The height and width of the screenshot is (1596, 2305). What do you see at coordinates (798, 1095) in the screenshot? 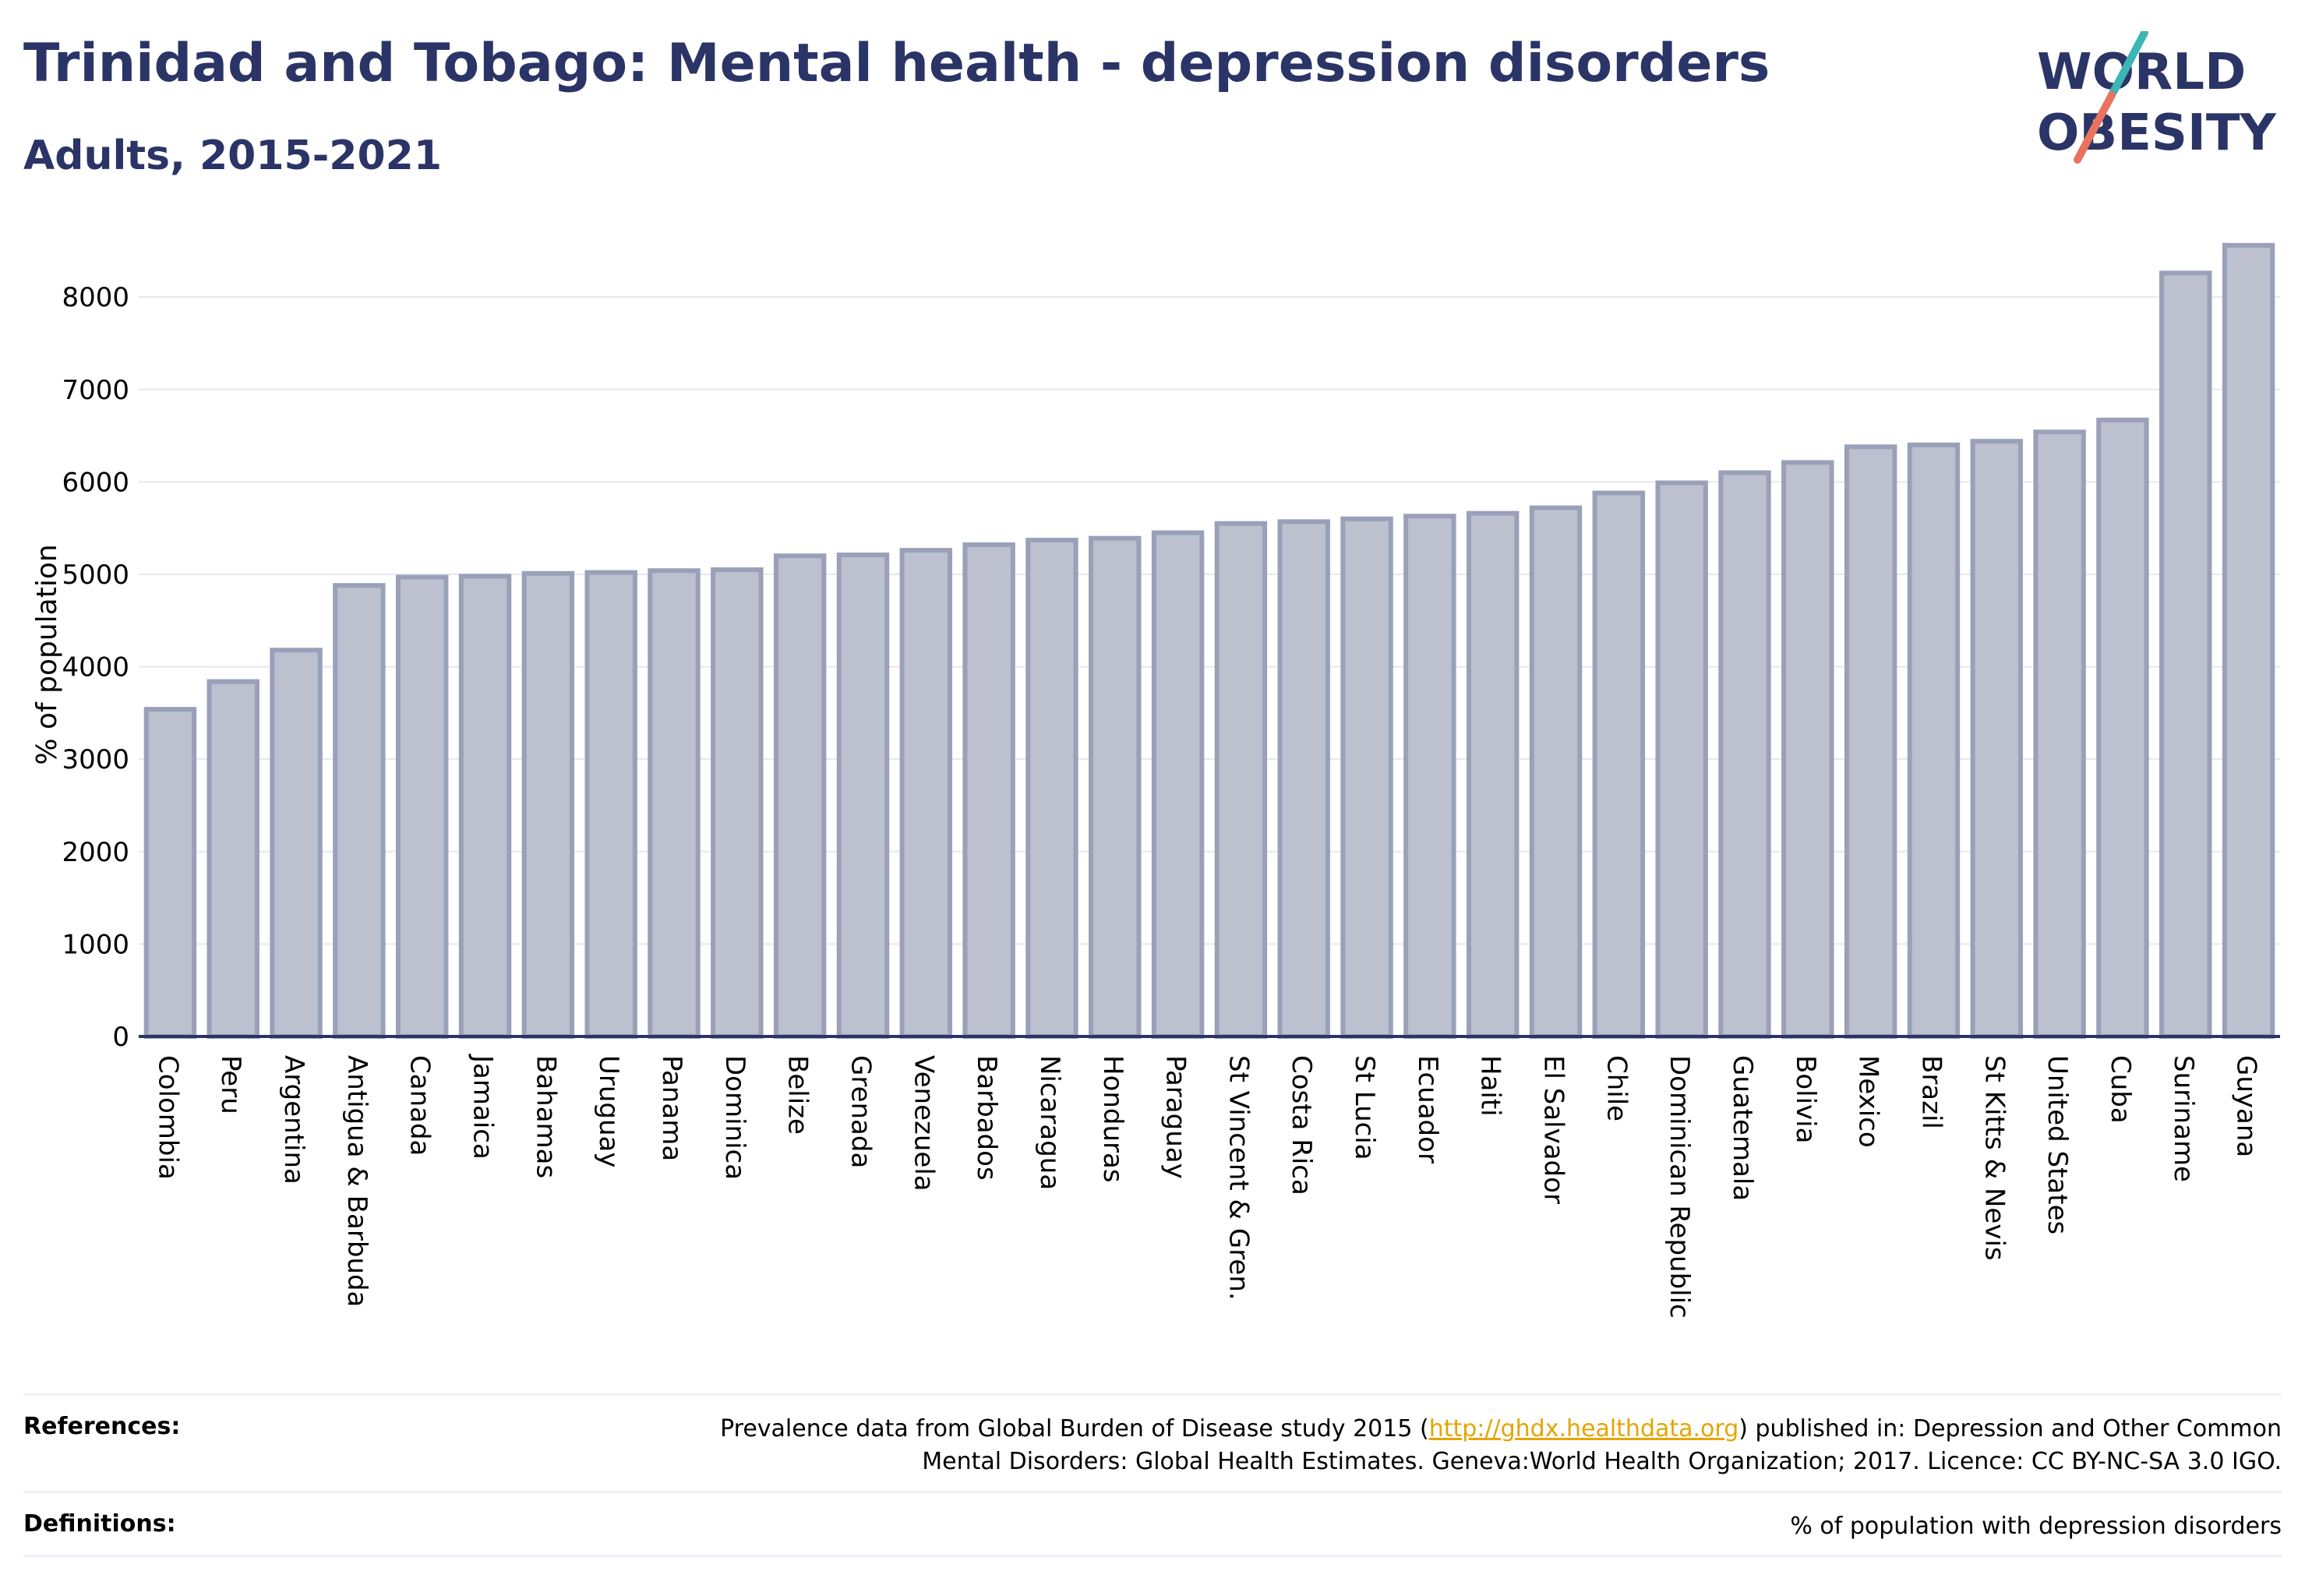
I see `x-tick-label: Belize` at bounding box center [798, 1095].